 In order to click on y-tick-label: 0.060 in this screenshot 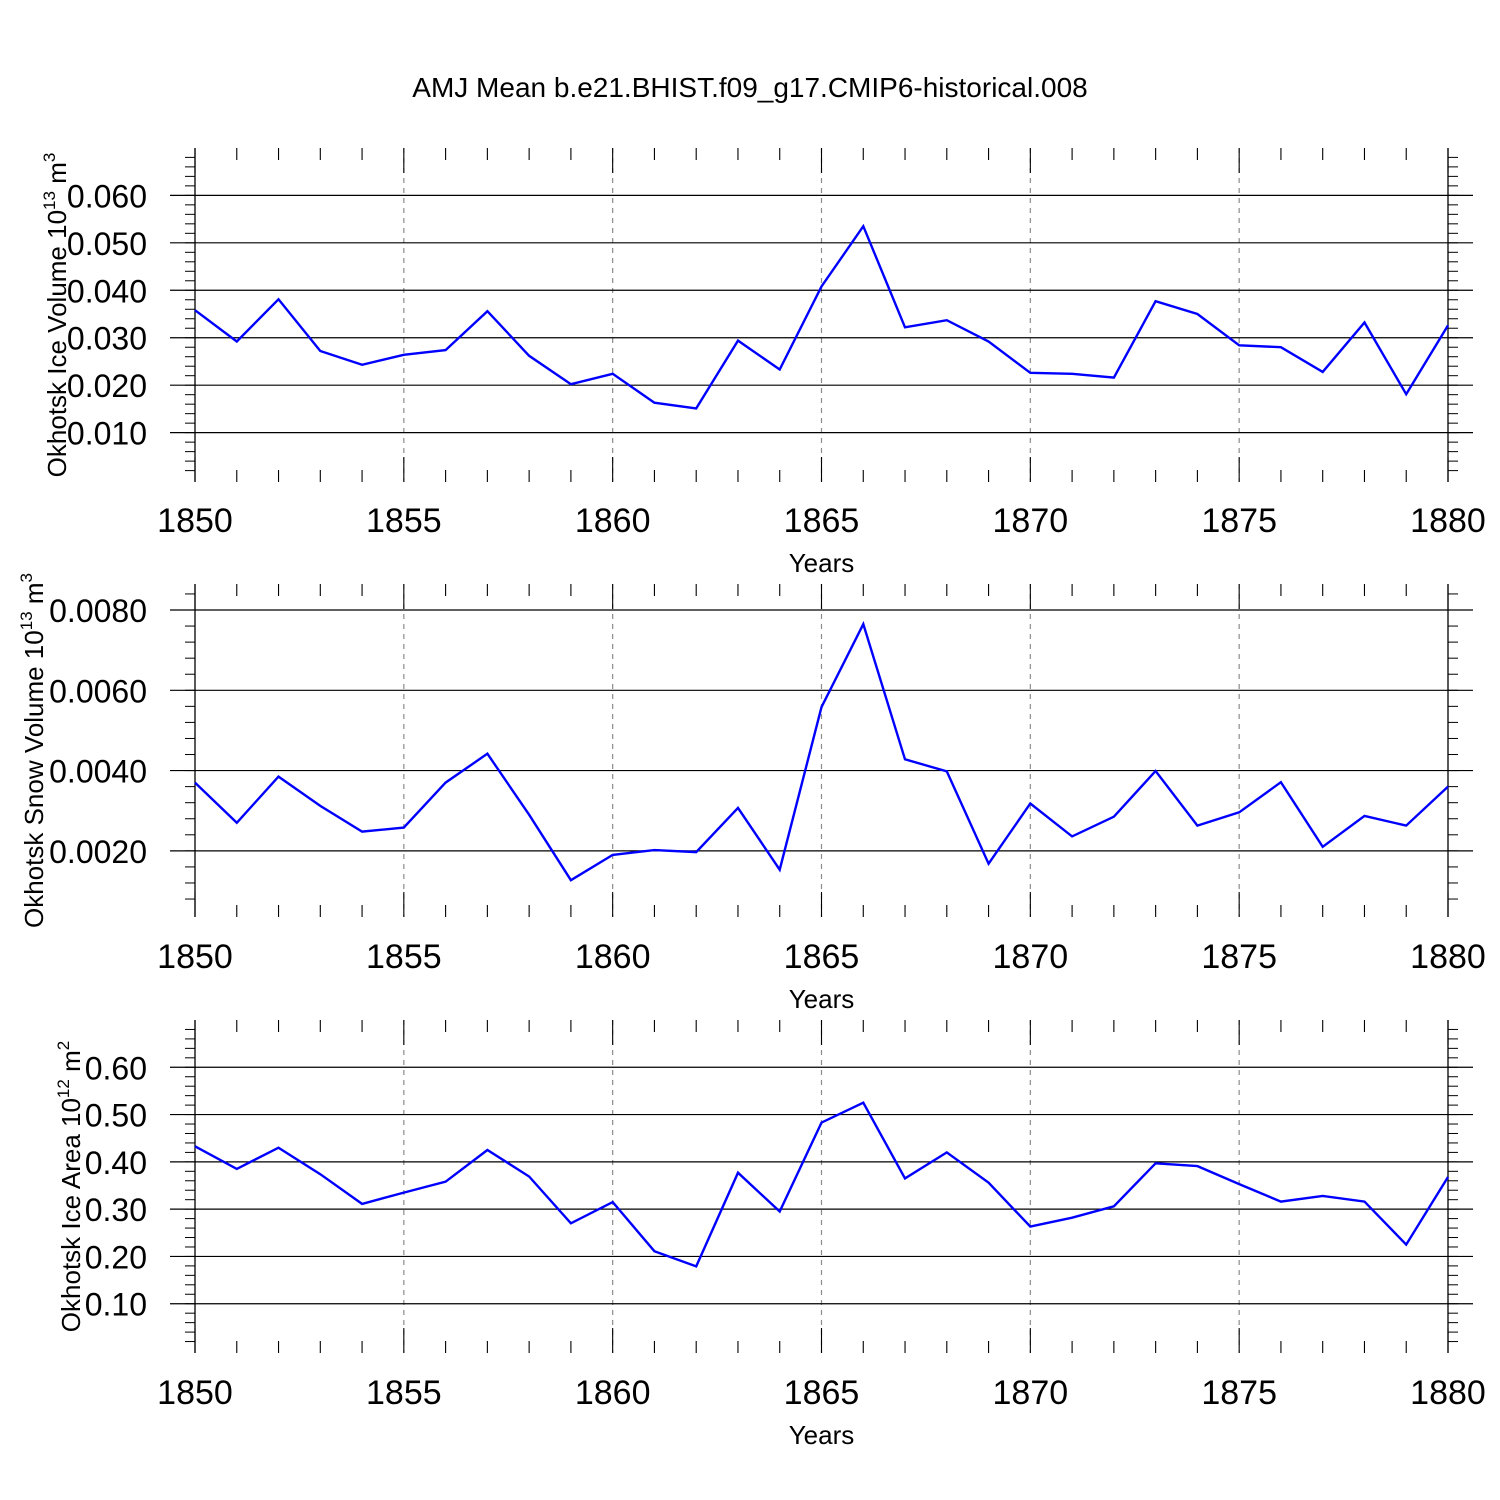, I will do `click(107, 196)`.